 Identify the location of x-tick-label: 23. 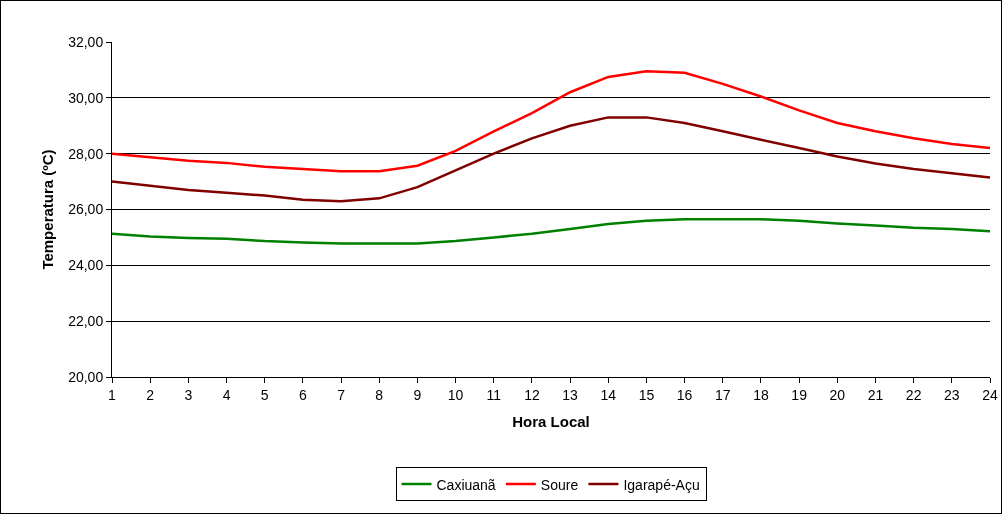
(952, 394).